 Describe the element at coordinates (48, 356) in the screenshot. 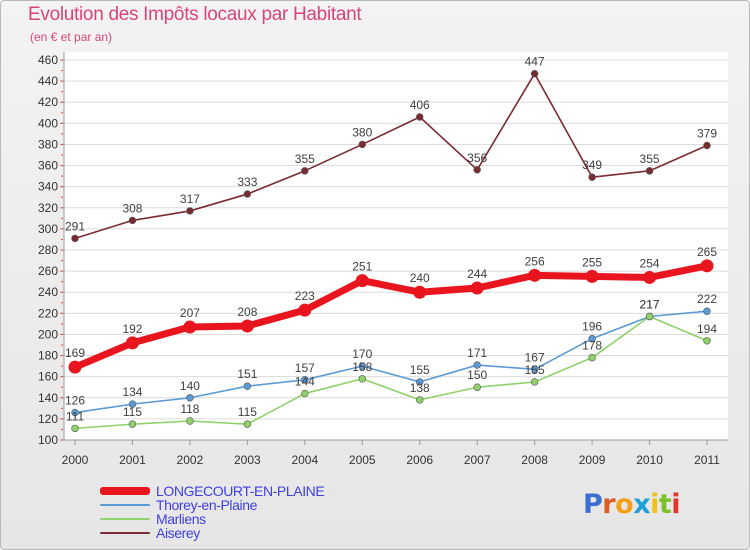

I see `y-tick-label: 180` at that location.